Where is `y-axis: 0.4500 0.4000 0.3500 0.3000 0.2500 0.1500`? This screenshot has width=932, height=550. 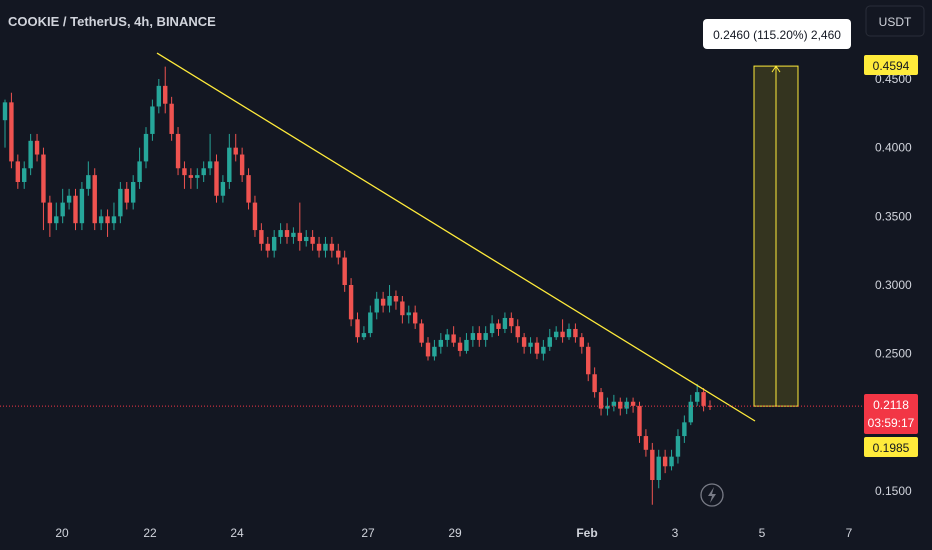 y-axis: 0.4500 0.4000 0.3500 0.3000 0.2500 0.1500 is located at coordinates (893, 285).